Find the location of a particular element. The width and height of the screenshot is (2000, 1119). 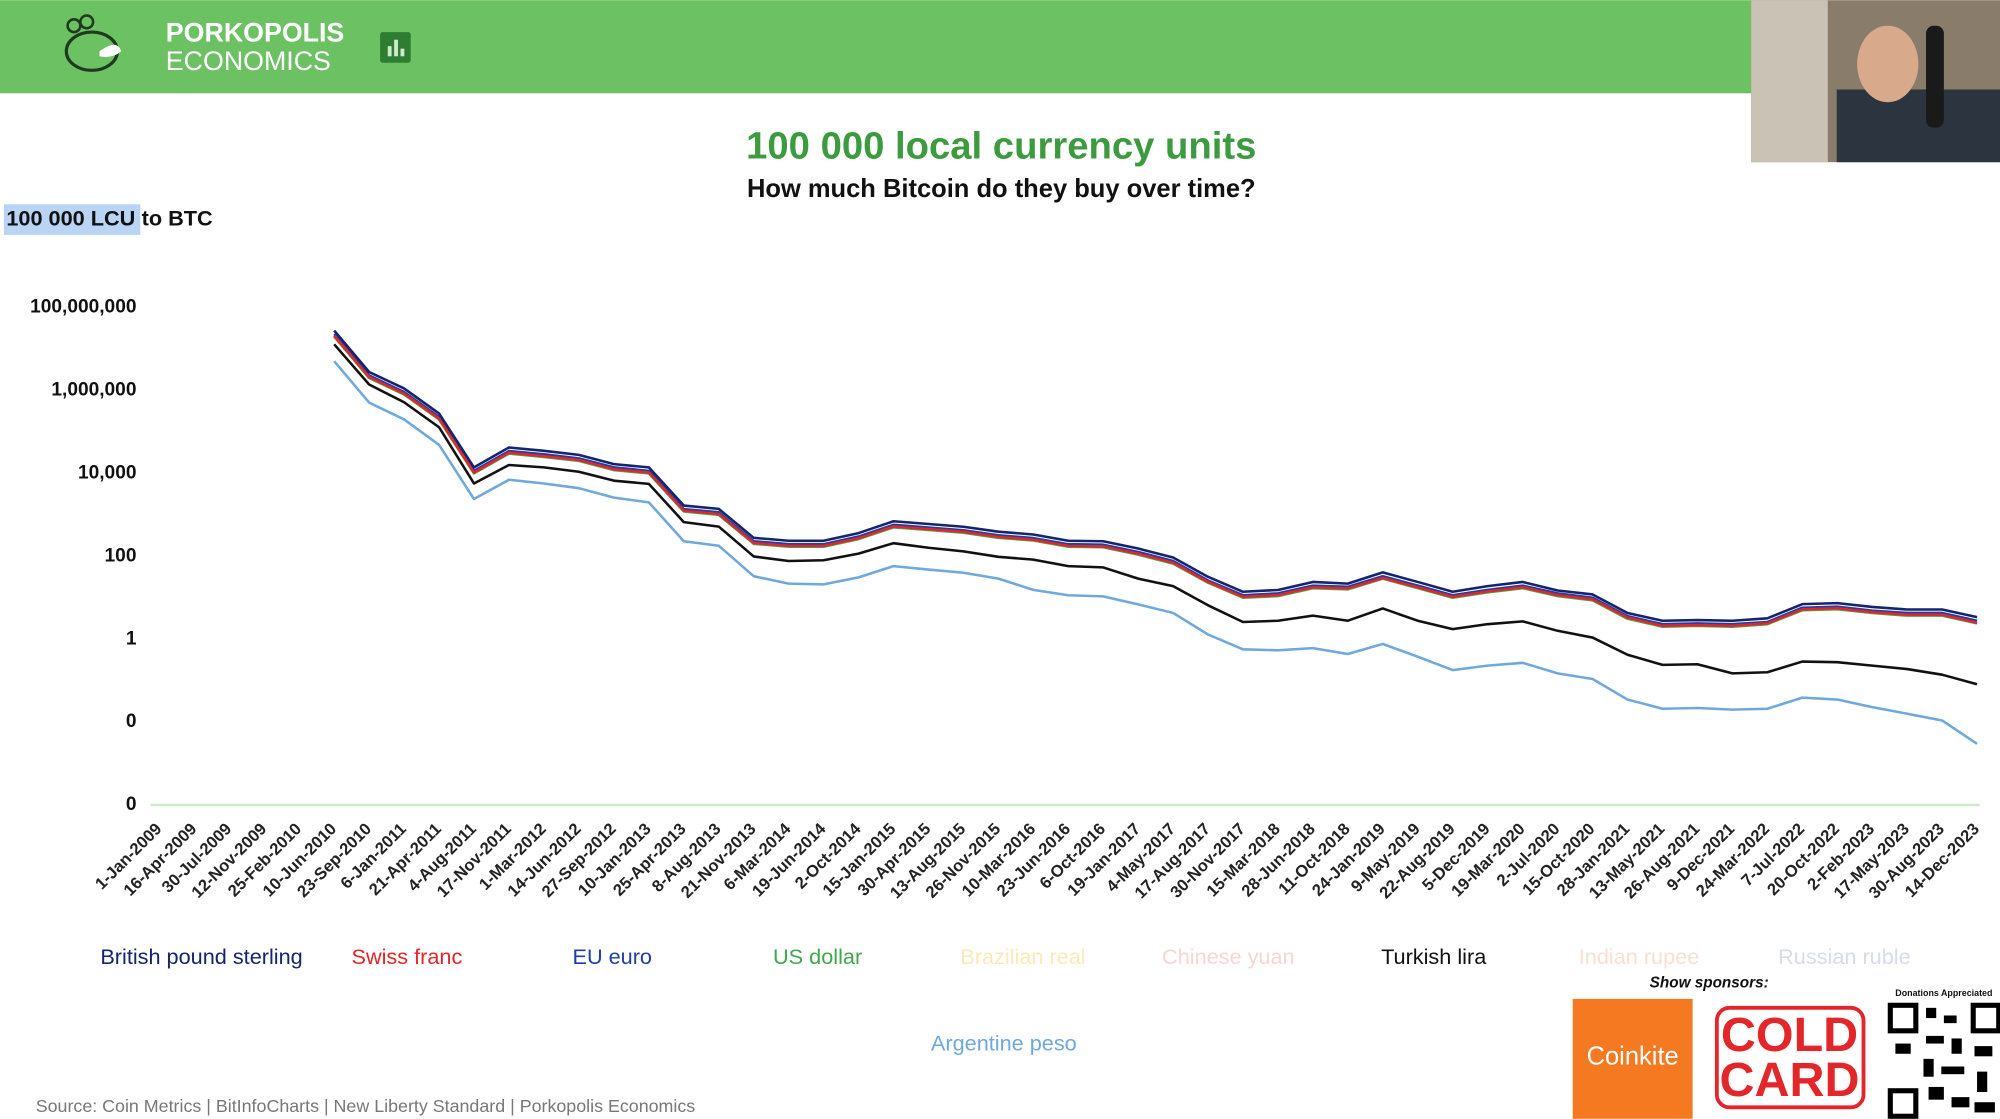

coldcard-logo is located at coordinates (1790, 1057).